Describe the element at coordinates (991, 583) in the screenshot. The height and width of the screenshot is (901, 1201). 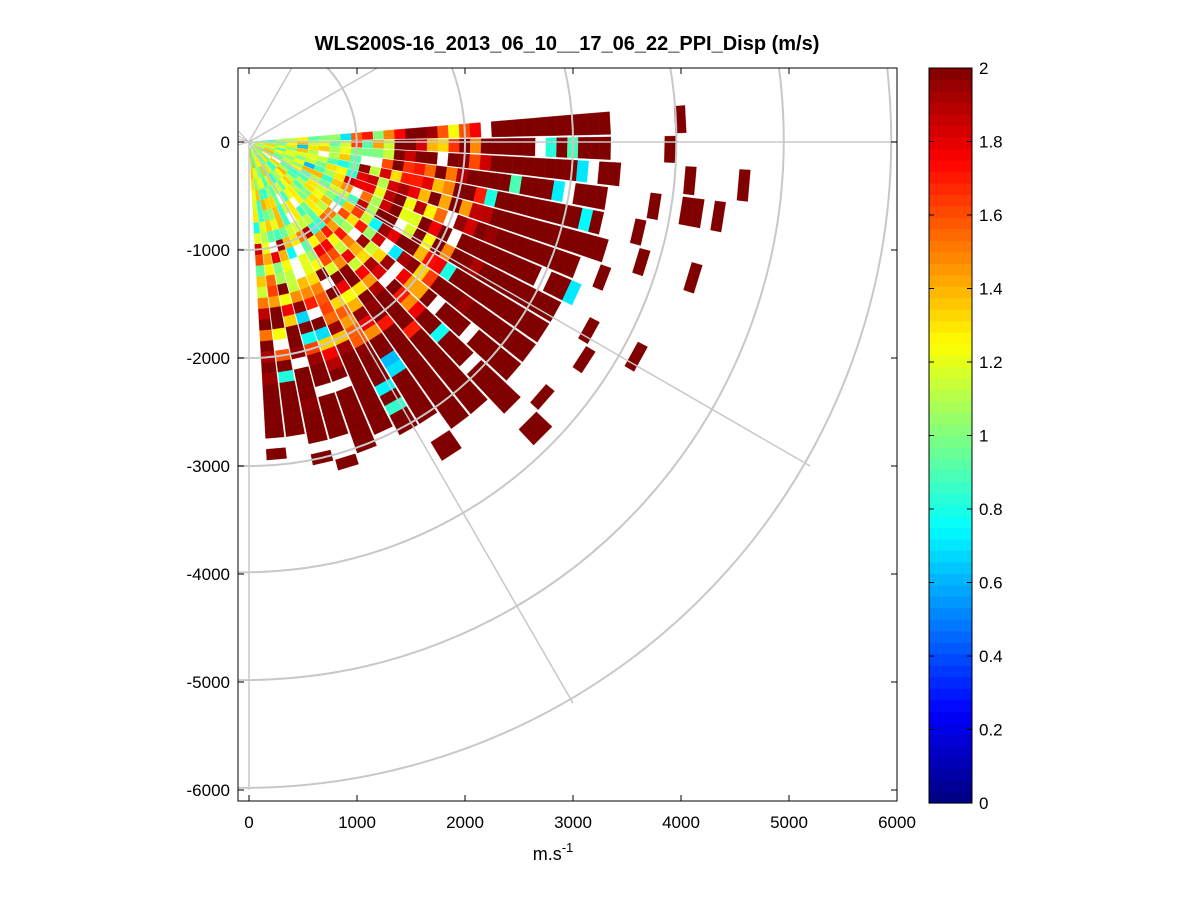
I see `colorbar-tick-label: 0.6` at that location.